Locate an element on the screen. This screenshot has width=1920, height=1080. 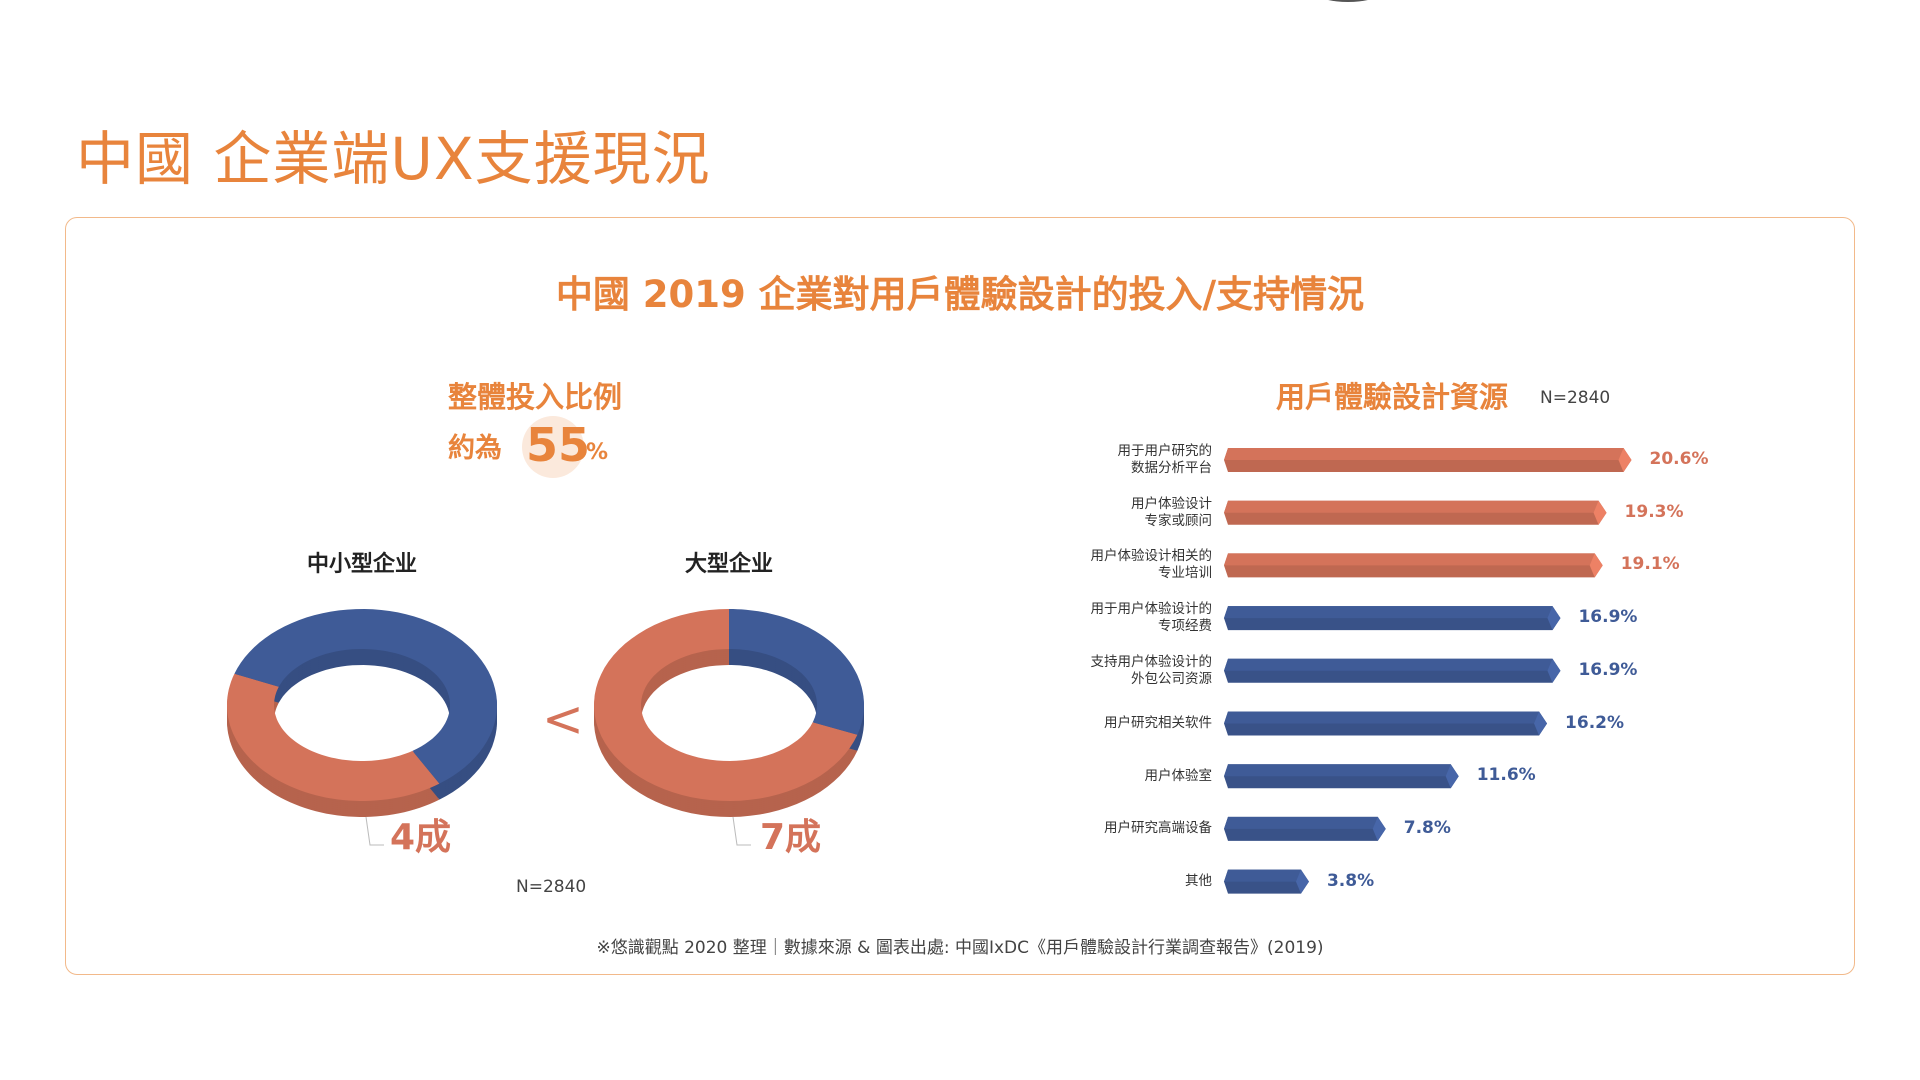
overall-value: 55 is located at coordinates (558, 445).